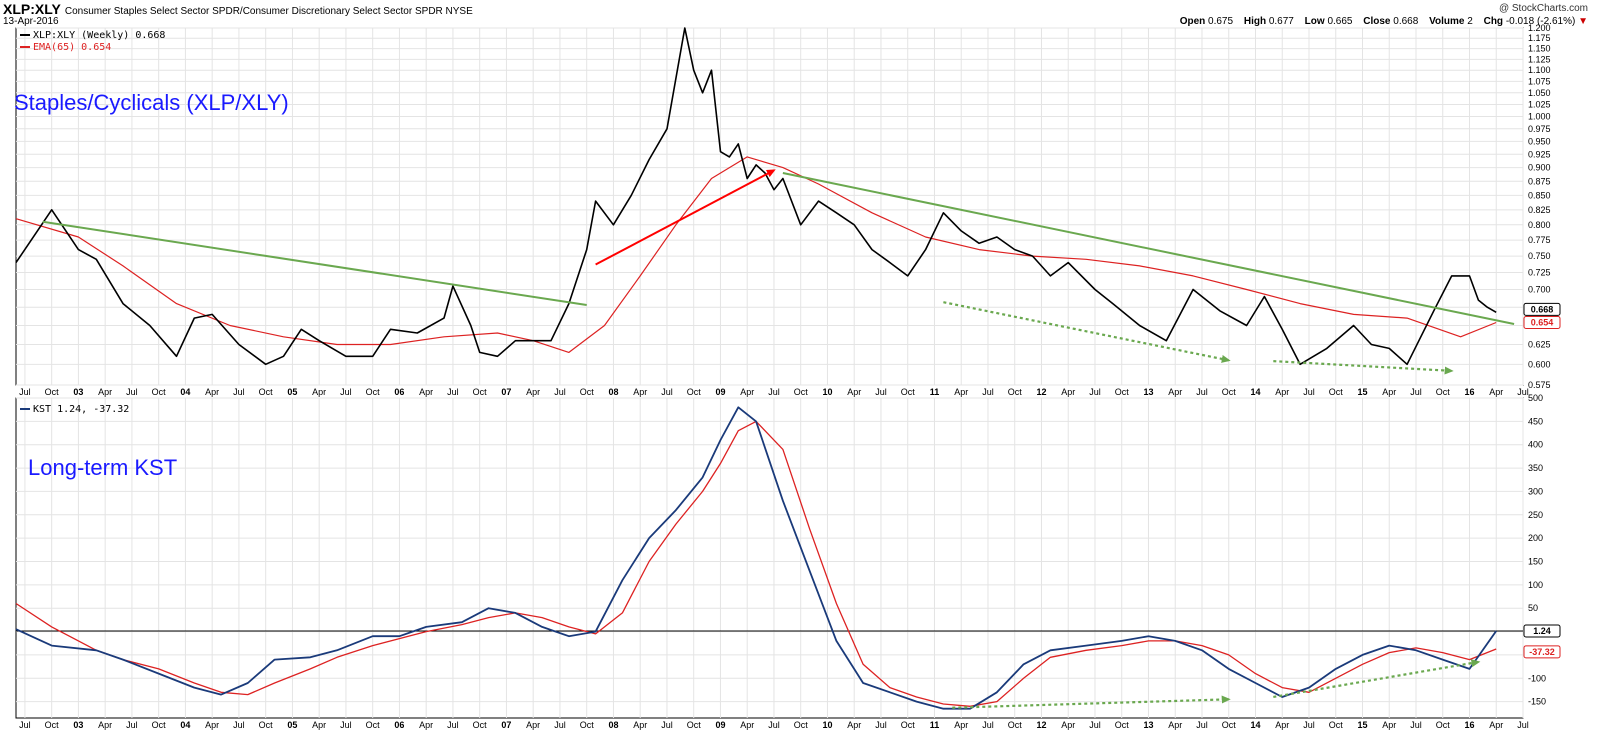  Describe the element at coordinates (1041, 725) in the screenshot. I see `kst-x-tick-label: 12` at that location.